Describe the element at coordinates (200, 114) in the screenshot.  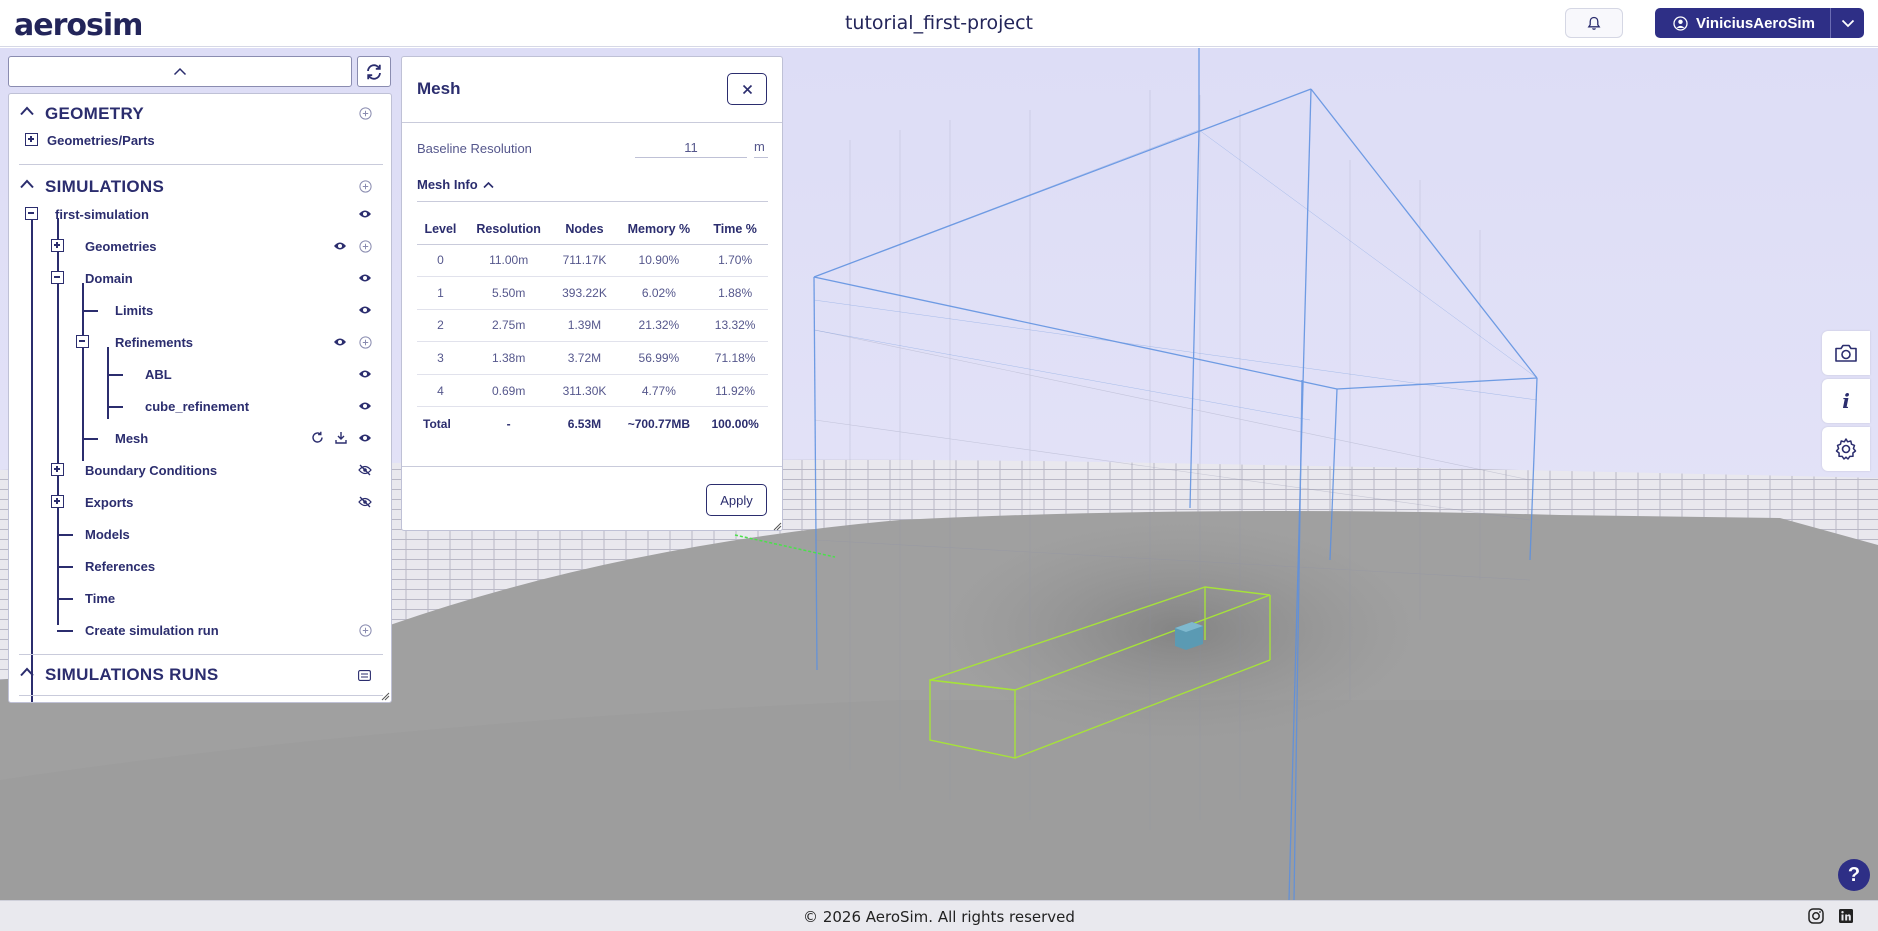
I see `geometry-section-header: GEOMETRY` at that location.